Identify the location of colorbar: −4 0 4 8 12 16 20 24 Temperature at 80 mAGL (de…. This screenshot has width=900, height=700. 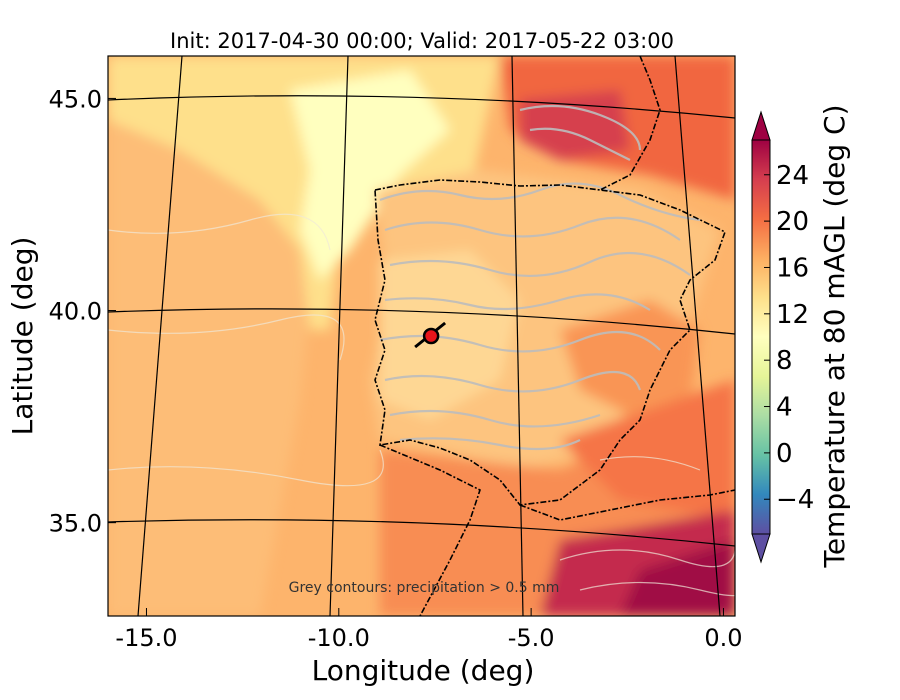
(801, 336).